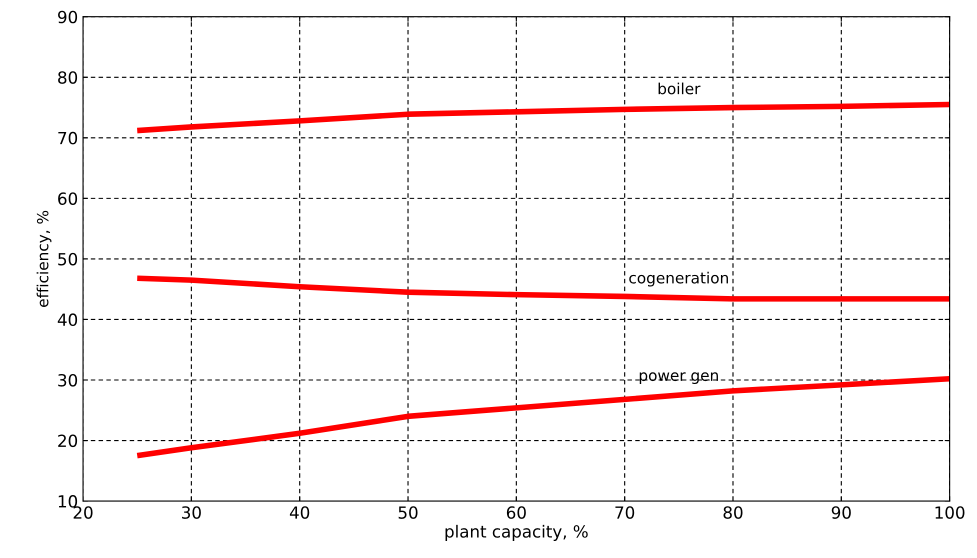  I want to click on x-tick-label: 20, so click(83, 512).